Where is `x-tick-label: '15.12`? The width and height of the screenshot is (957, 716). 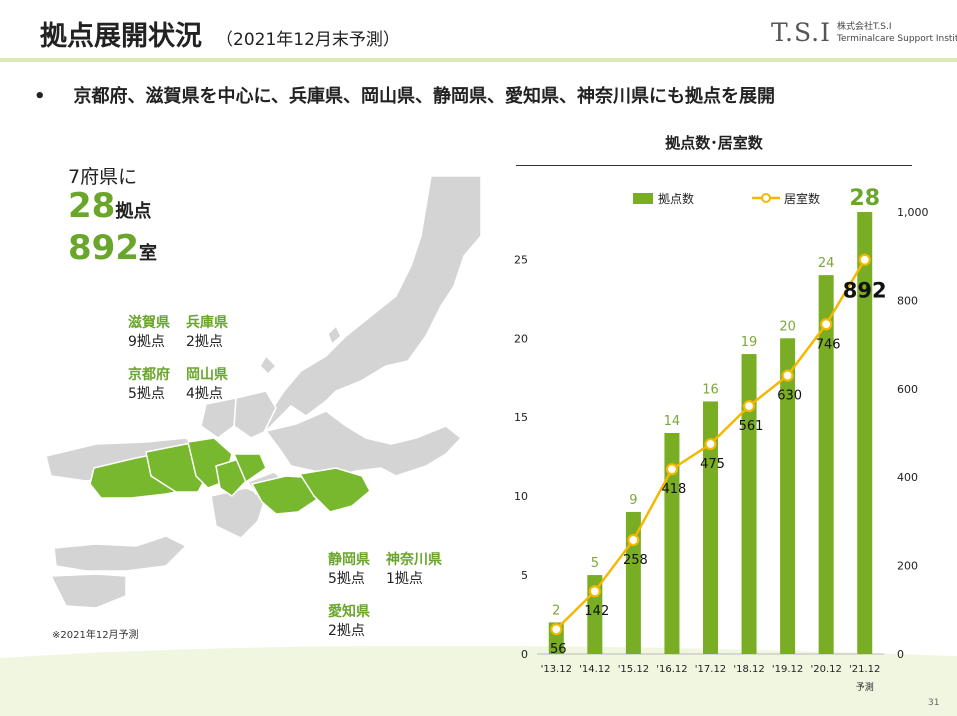 x-tick-label: '15.12 is located at coordinates (633, 669).